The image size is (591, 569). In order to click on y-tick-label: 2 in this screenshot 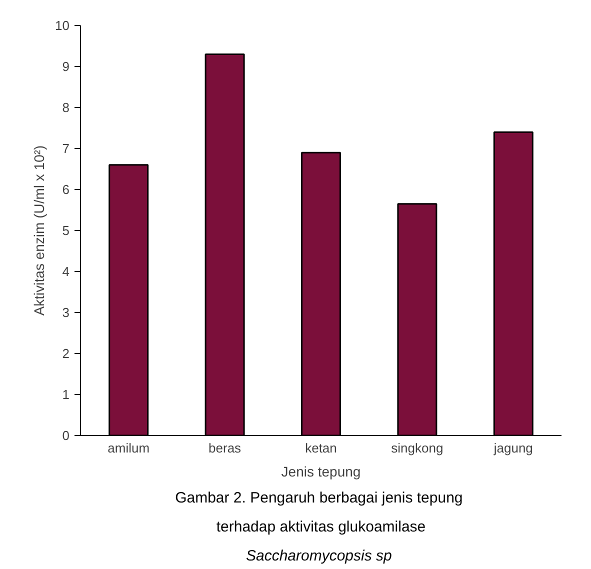, I will do `click(66, 353)`.